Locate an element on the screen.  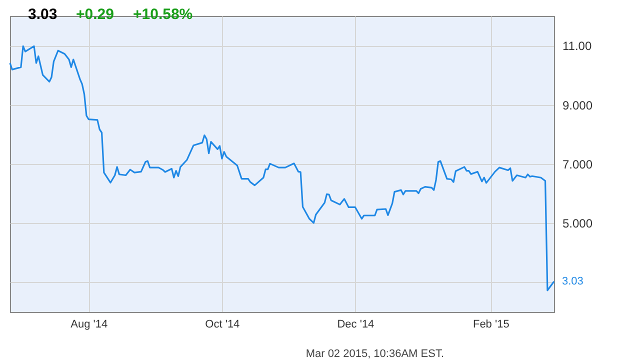
y-tick-label: 9.000 is located at coordinates (577, 105).